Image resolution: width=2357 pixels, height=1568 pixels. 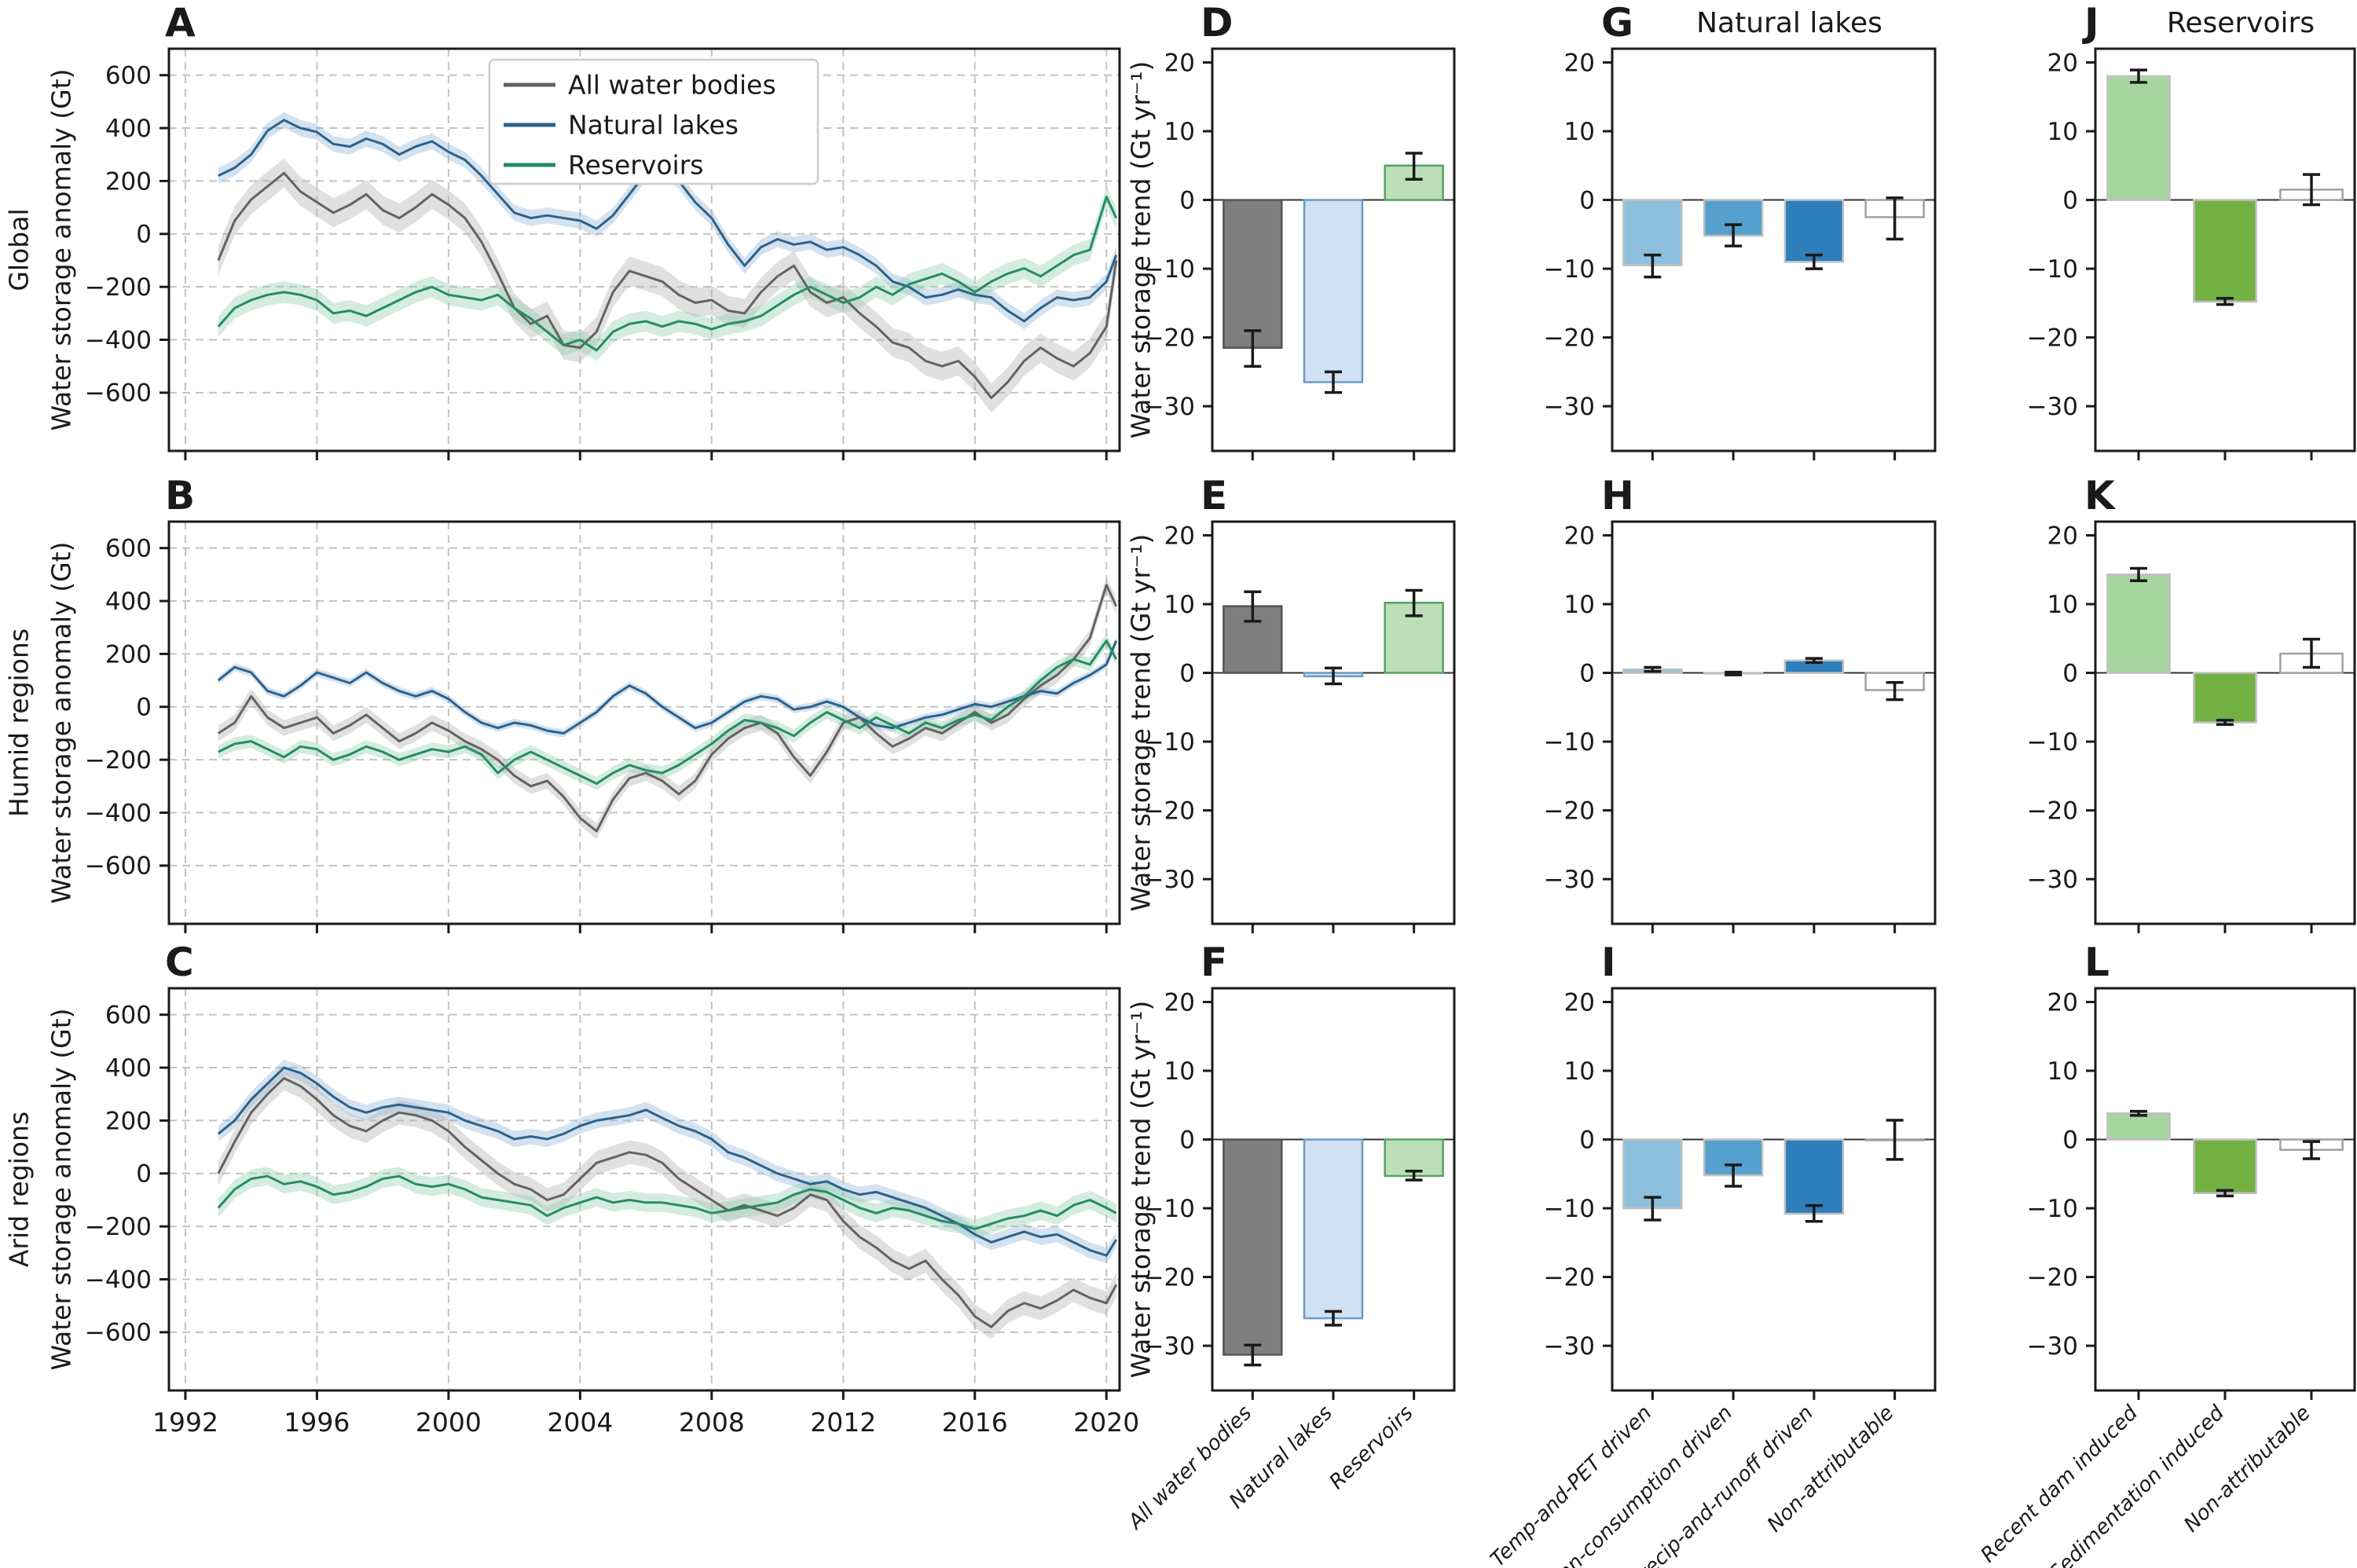 I want to click on category-label: Reservoirs, so click(x=1371, y=1447).